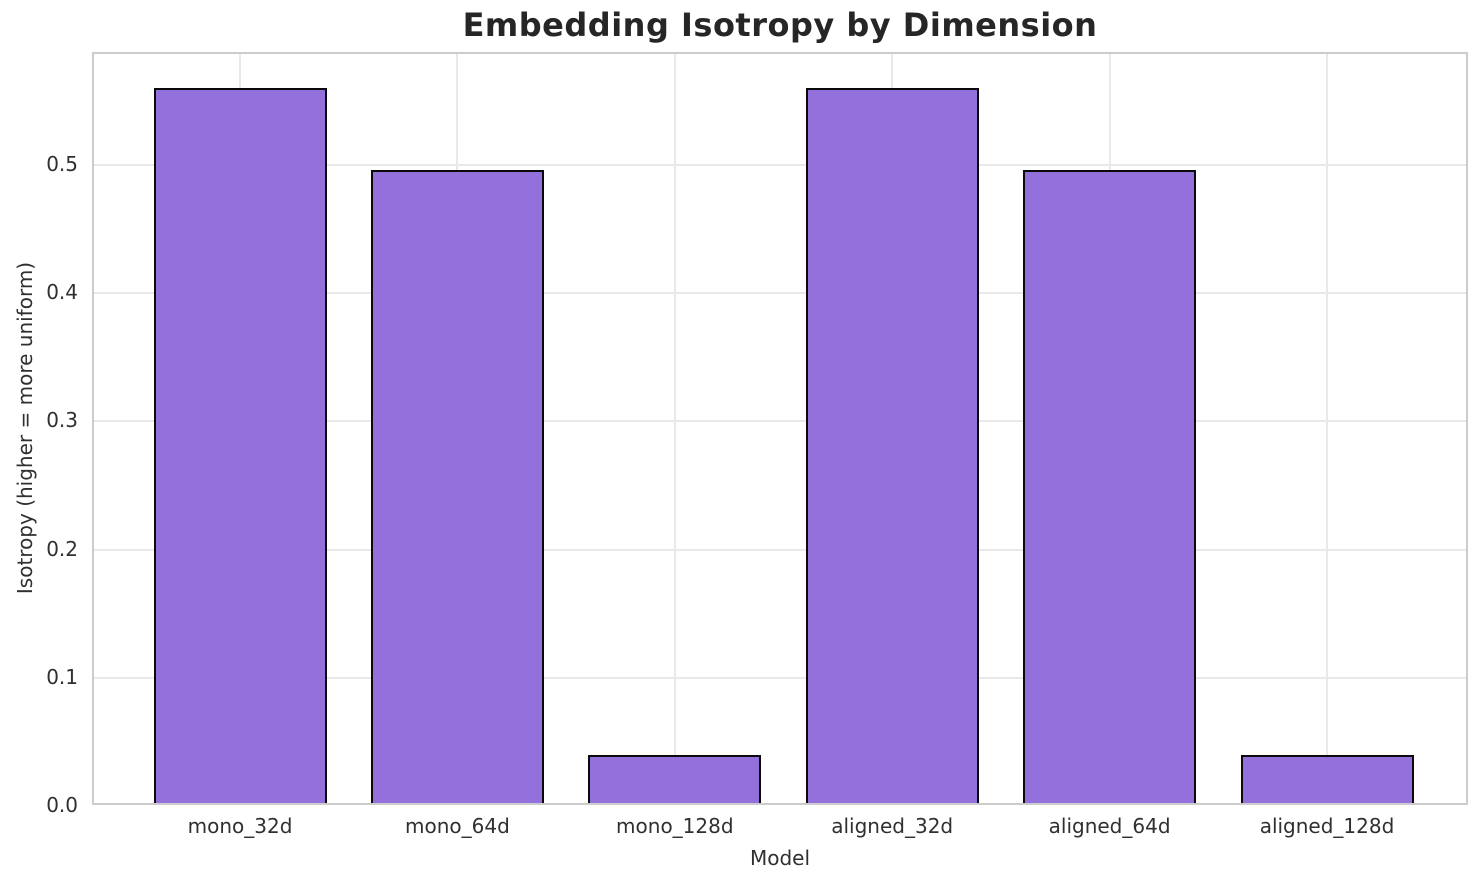 The image size is (1484, 885). I want to click on x-tick-label-mono_128d: mono_128d, so click(675, 826).